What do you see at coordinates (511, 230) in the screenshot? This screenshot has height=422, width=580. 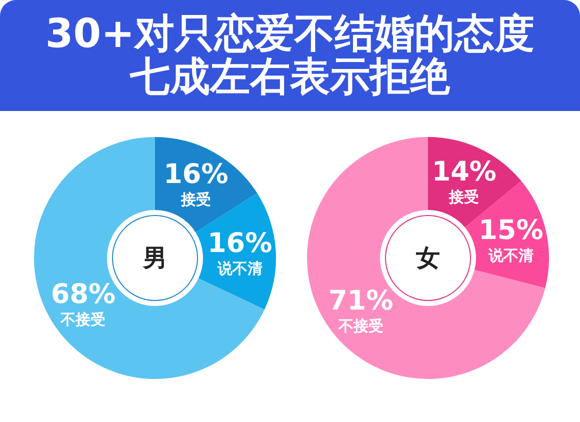 I see `data-label: 15%` at bounding box center [511, 230].